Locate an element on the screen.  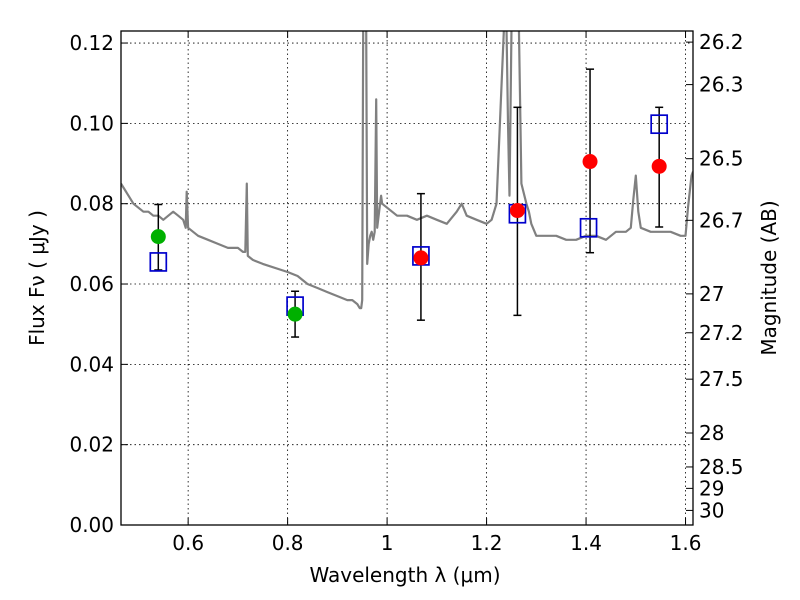
x-tick-label: 0.6 is located at coordinates (188, 543).